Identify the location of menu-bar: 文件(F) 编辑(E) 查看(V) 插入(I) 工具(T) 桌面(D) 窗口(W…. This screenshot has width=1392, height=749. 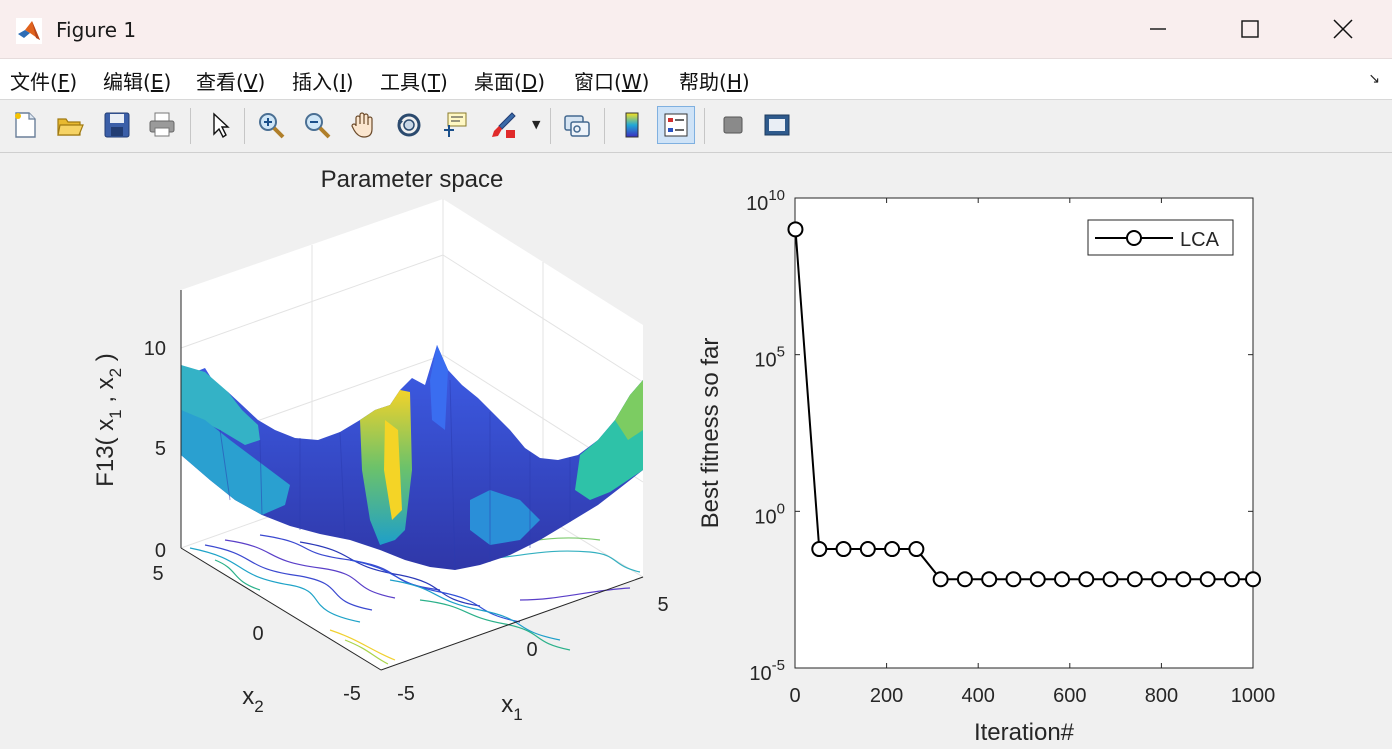
(696, 79).